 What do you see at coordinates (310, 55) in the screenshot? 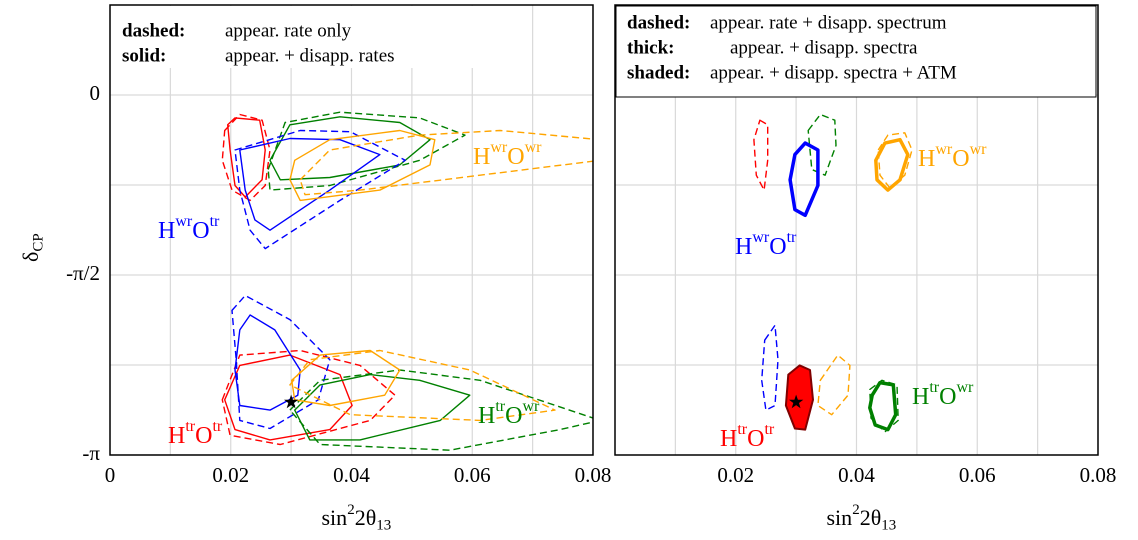
I see `legend-text: appear. + disapp. rates` at bounding box center [310, 55].